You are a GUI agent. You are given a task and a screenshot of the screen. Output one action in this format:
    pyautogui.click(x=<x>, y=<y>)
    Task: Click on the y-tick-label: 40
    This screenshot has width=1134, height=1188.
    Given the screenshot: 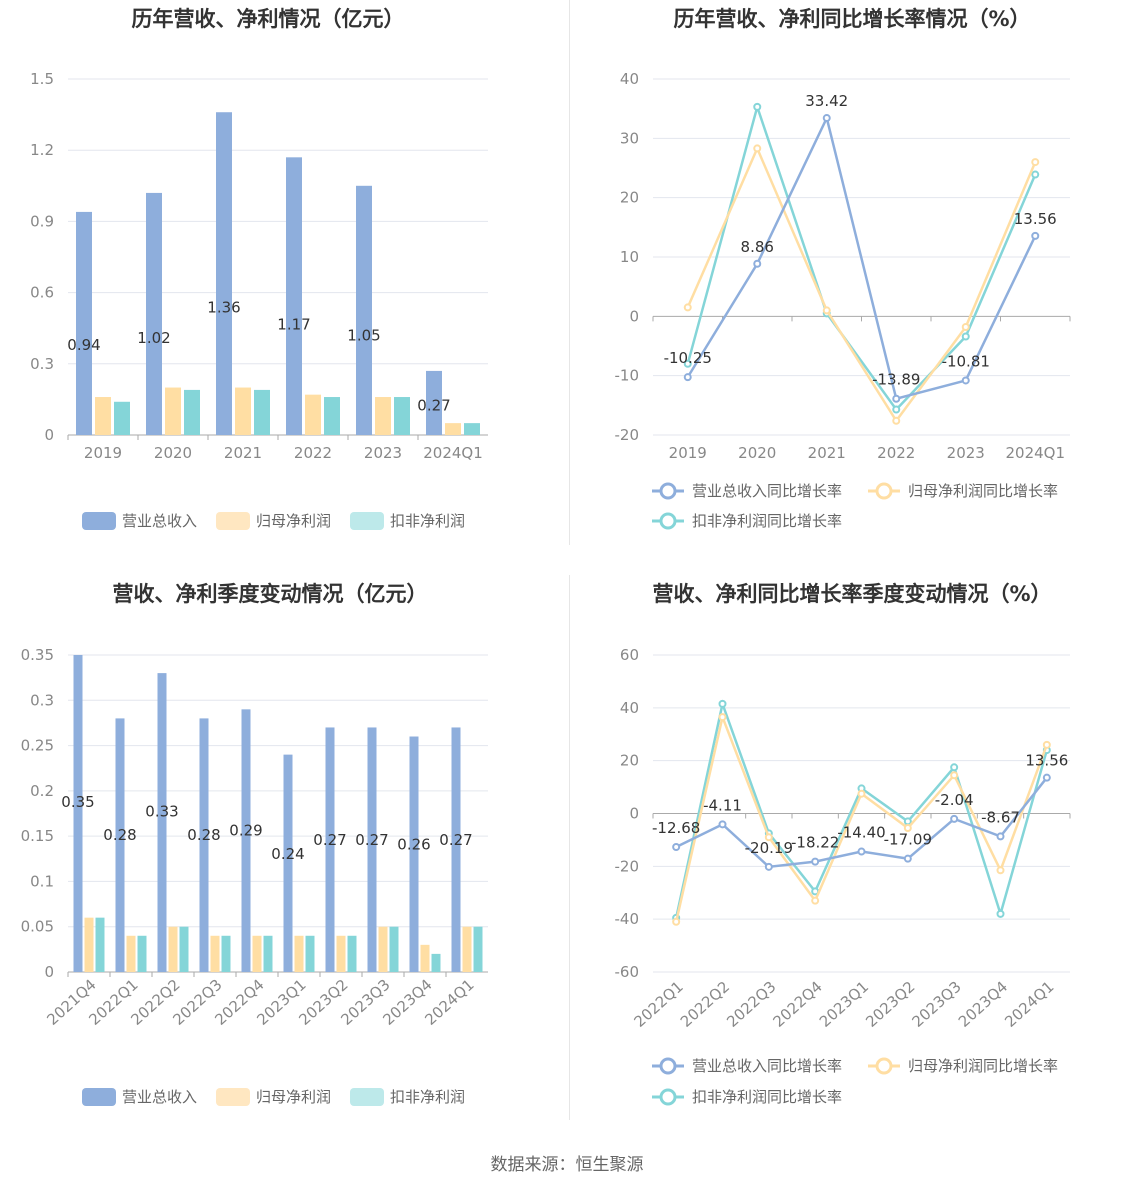 What is the action you would take?
    pyautogui.click(x=629, y=79)
    